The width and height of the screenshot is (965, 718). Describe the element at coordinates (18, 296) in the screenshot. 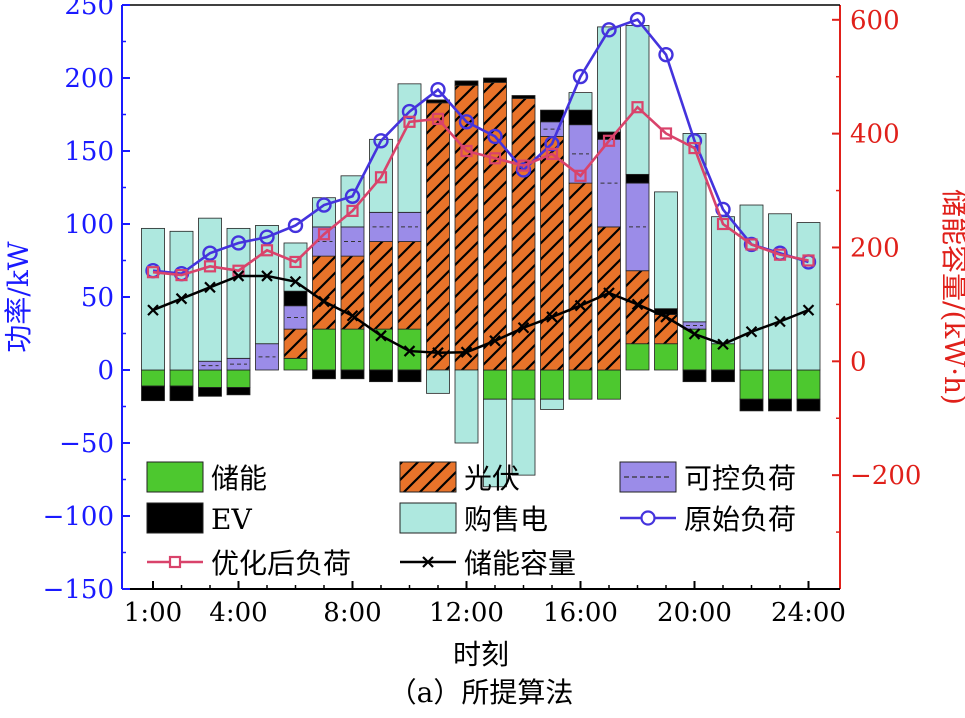

I see `y-axis-title-left: 功率/kW` at that location.